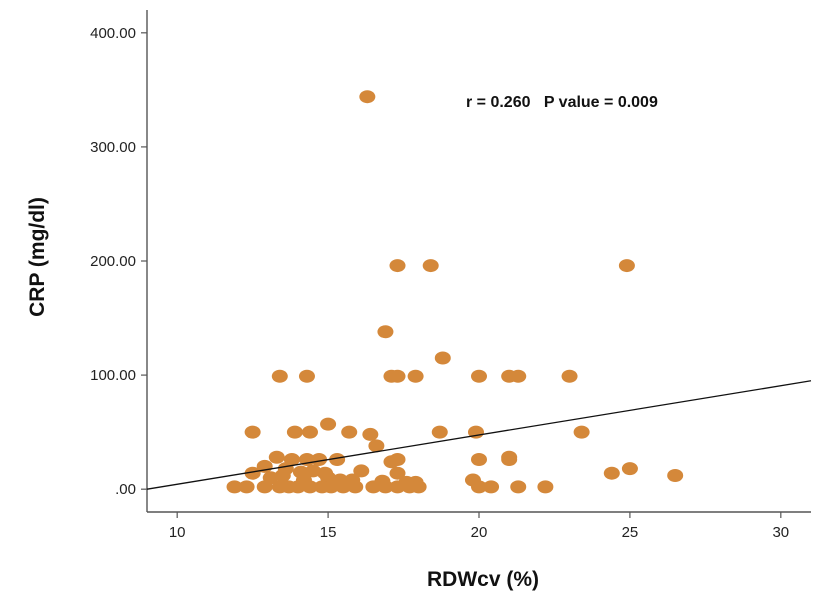  I want to click on y-axis-title: CRP (mg/dl), so click(37, 257).